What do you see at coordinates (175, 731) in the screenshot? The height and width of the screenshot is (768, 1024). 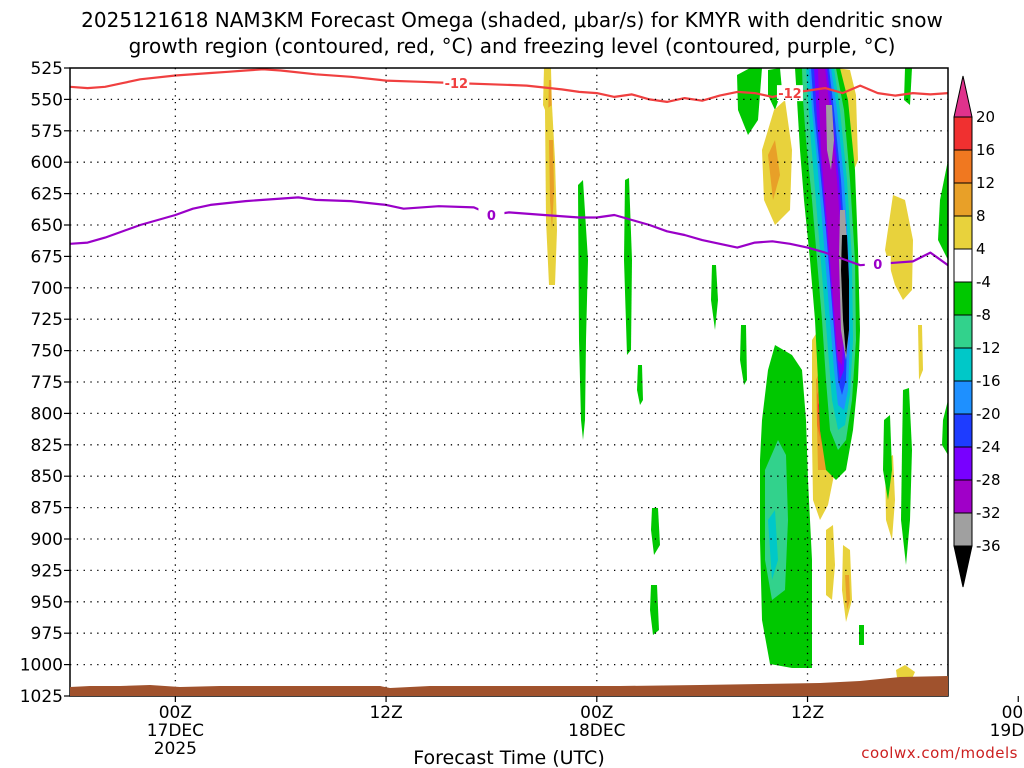 I see `x-tick-label: 17DEC` at bounding box center [175, 731].